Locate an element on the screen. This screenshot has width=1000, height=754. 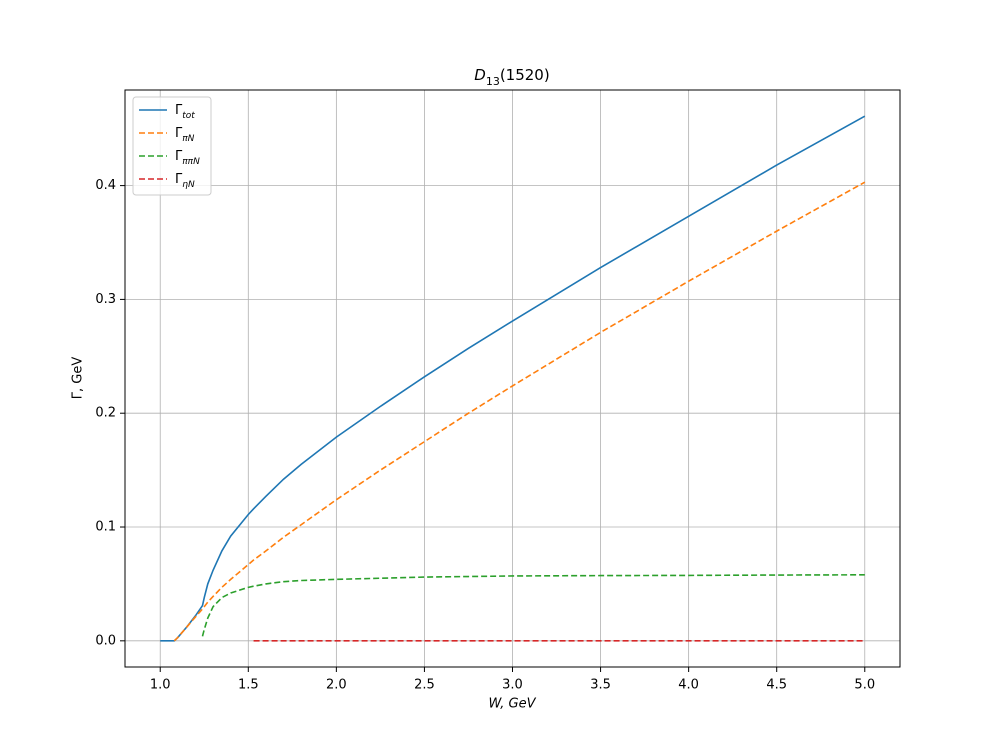
legend-label: Γtot is located at coordinates (185, 112).